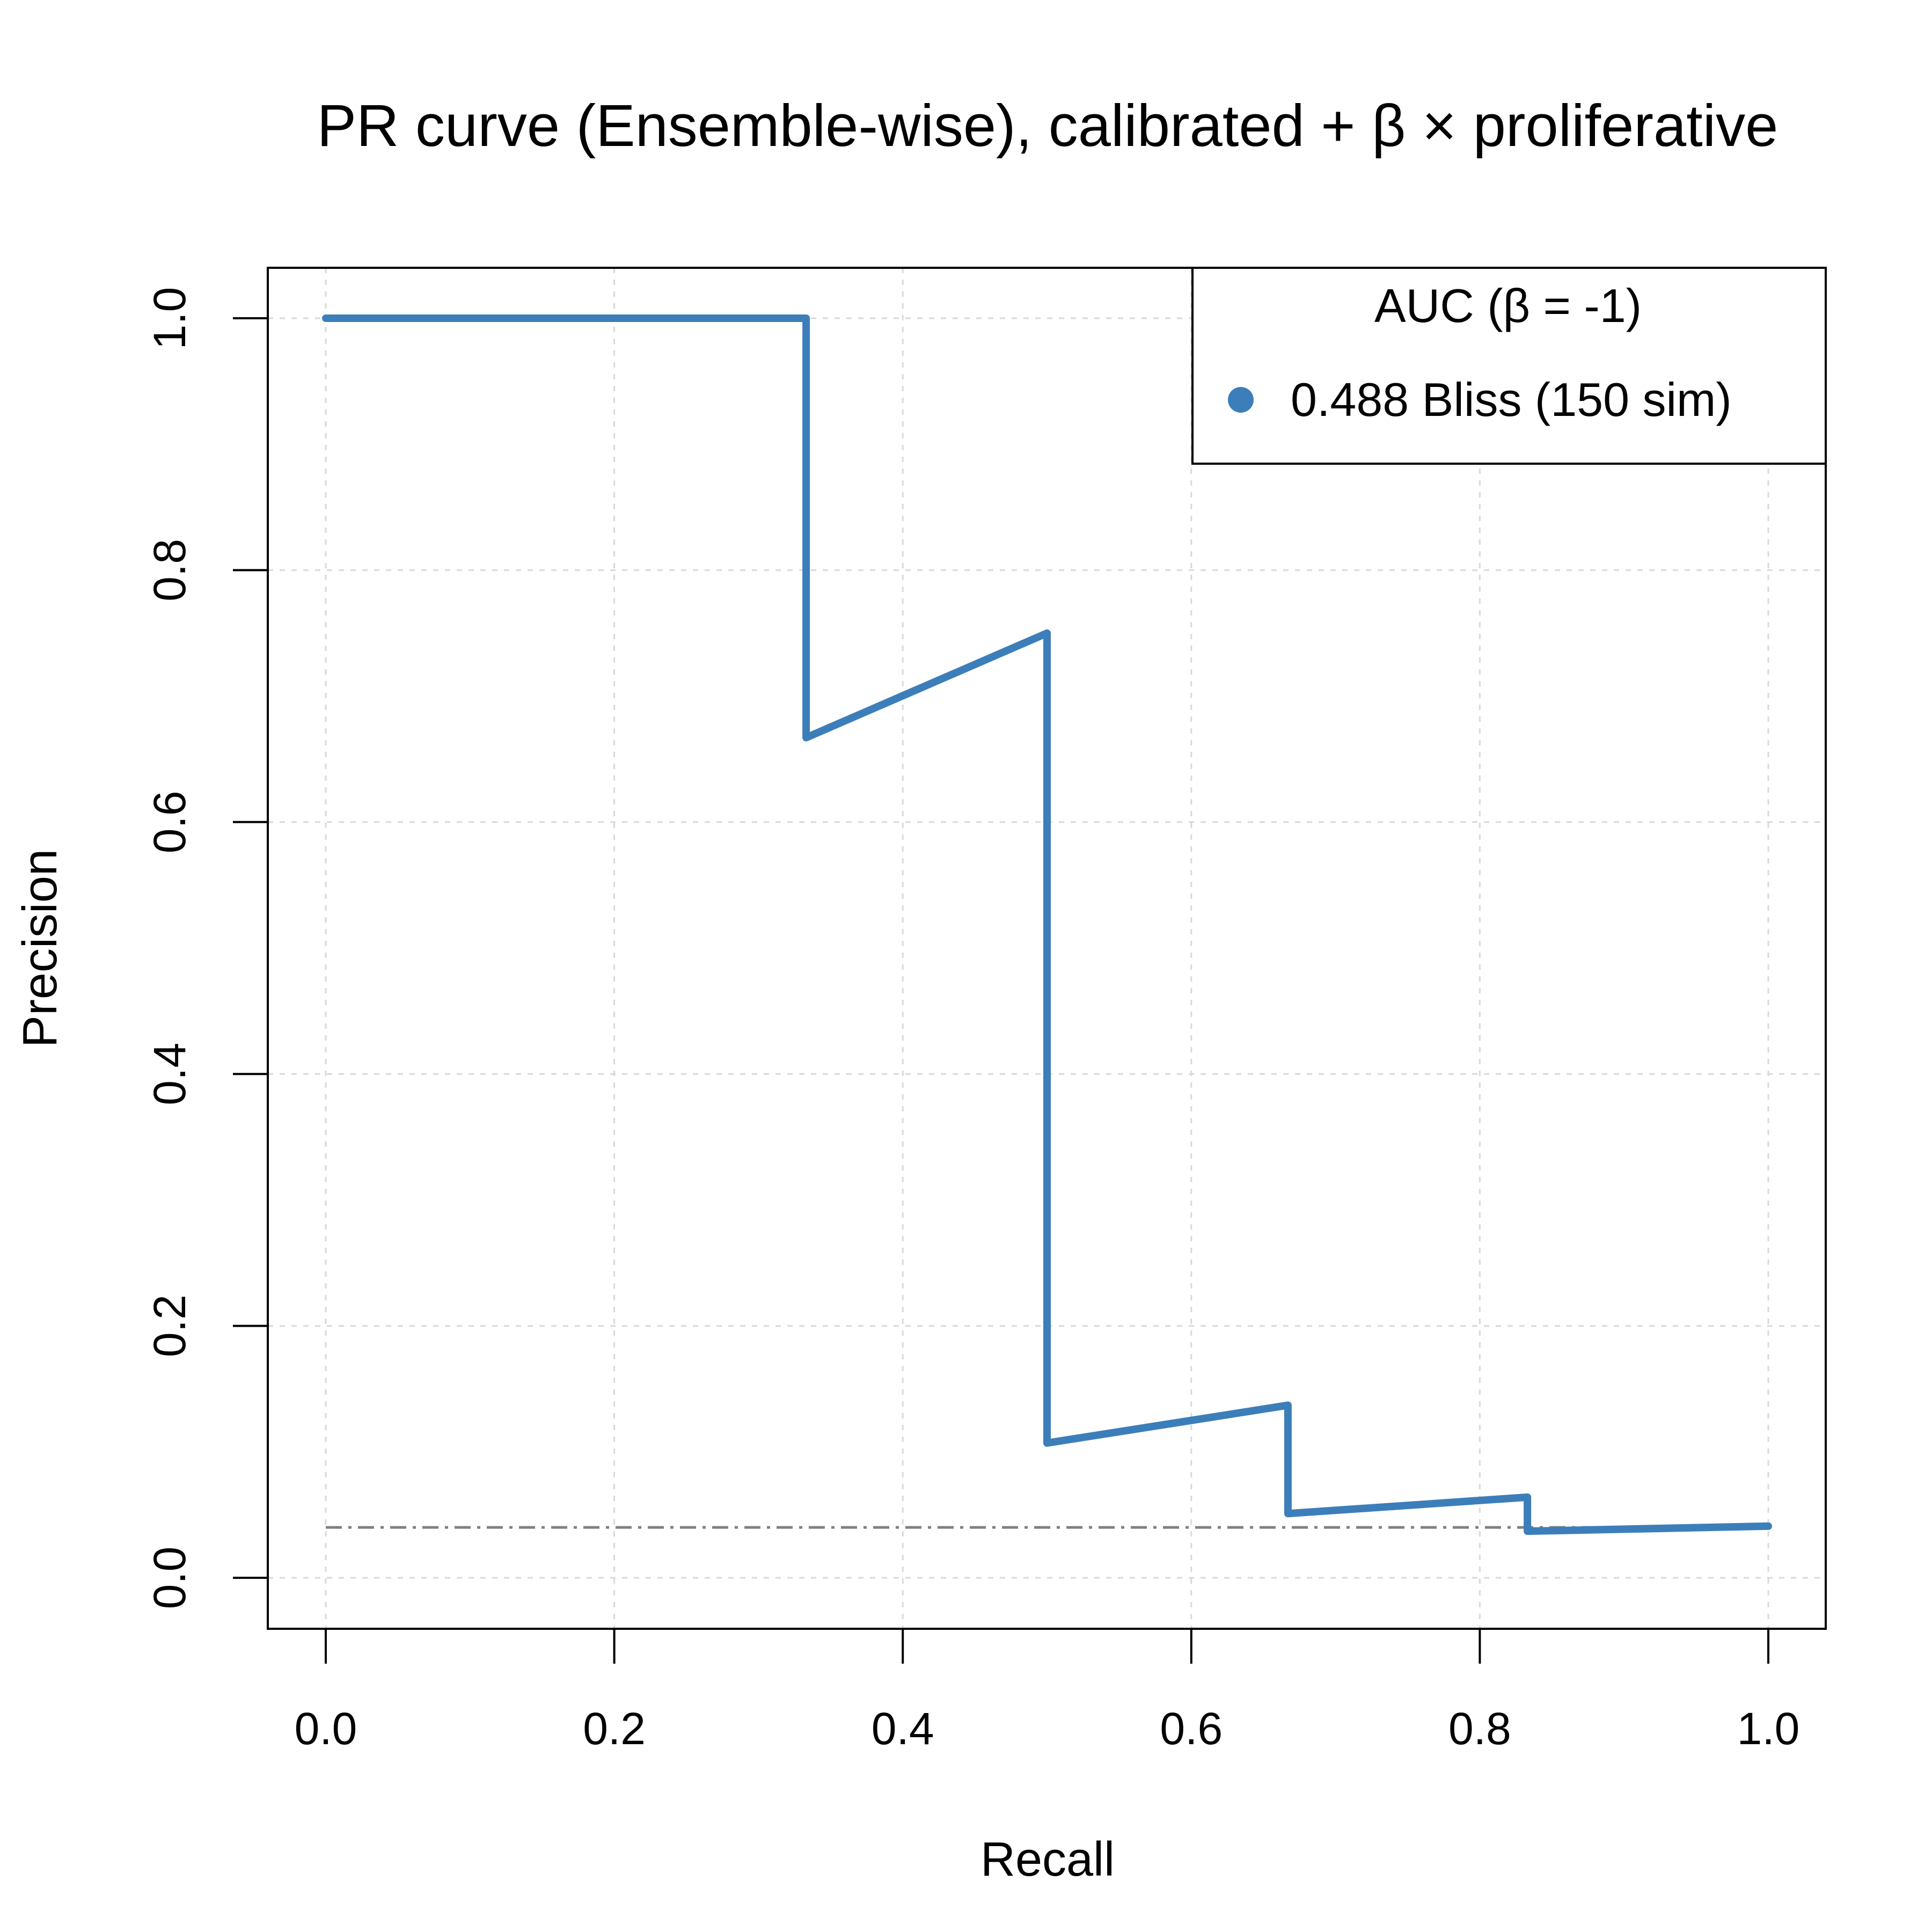 The height and width of the screenshot is (1932, 1932). What do you see at coordinates (1241, 400) in the screenshot?
I see `legend-marker` at bounding box center [1241, 400].